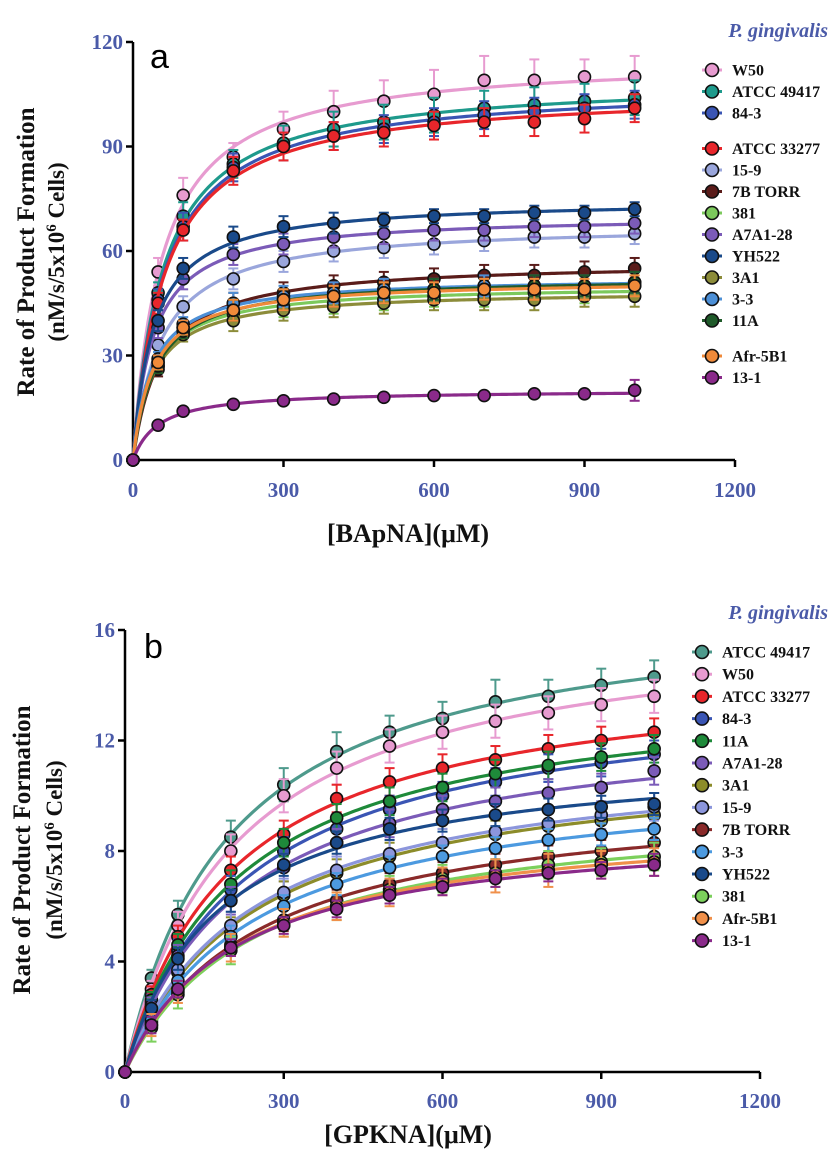 This screenshot has width=837, height=1166. What do you see at coordinates (110, 851) in the screenshot?
I see `y-tick-label: 8` at bounding box center [110, 851].